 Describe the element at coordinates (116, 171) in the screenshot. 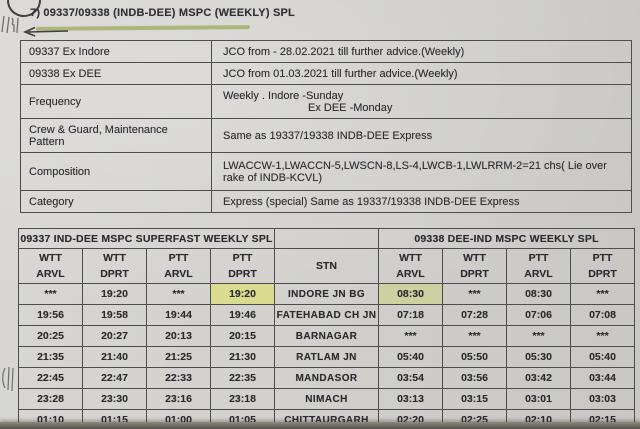

I see `info-label: Composition` at that location.